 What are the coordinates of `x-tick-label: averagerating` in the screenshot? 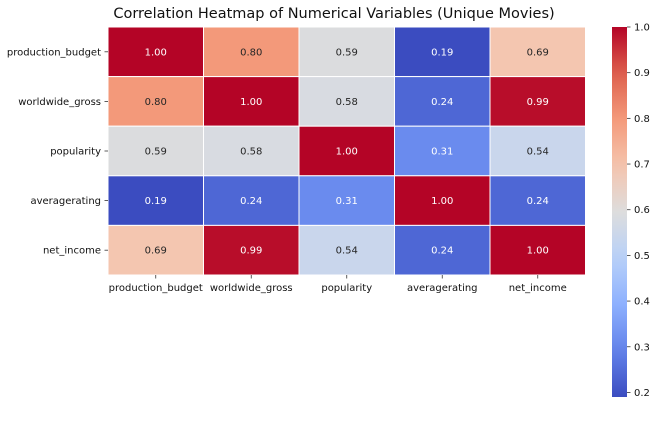 It's located at (442, 288).